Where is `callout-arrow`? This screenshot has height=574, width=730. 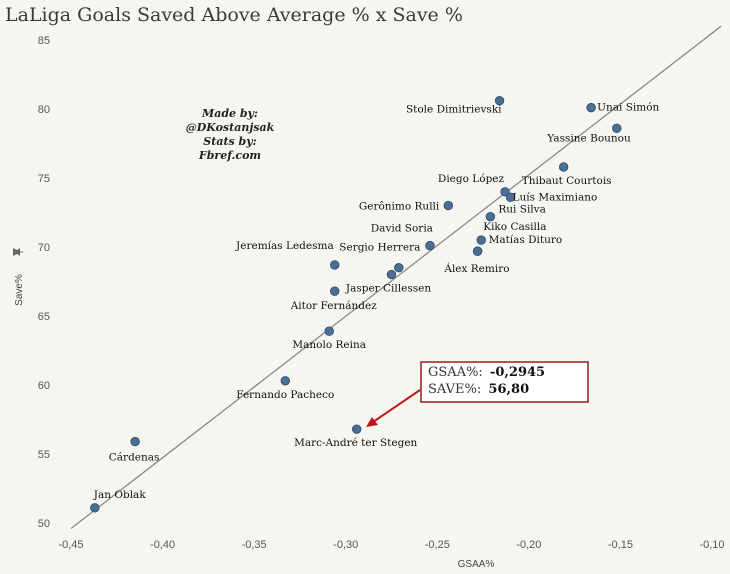
callout-arrow is located at coordinates (396, 406).